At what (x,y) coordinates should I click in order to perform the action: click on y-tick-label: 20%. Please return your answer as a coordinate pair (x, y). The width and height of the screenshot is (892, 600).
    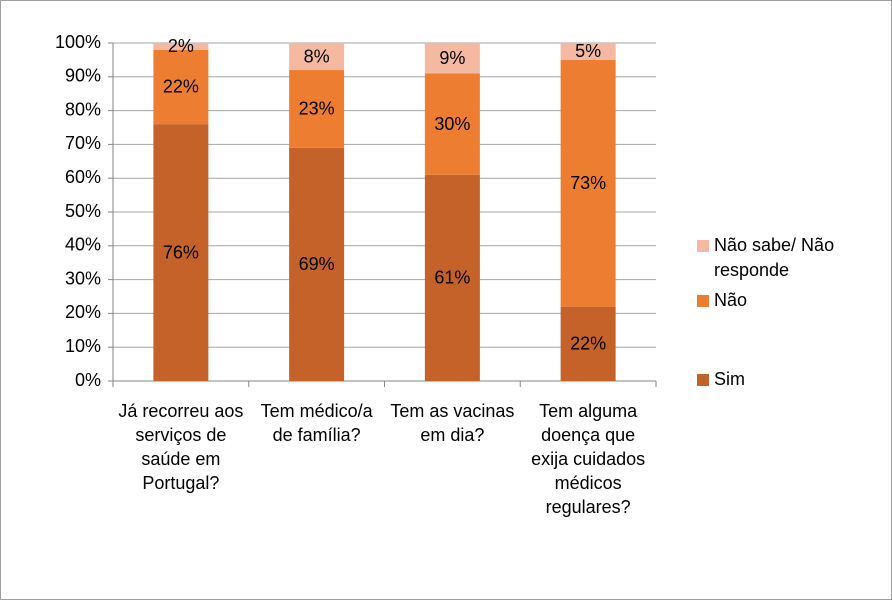
    Looking at the image, I should click on (83, 312).